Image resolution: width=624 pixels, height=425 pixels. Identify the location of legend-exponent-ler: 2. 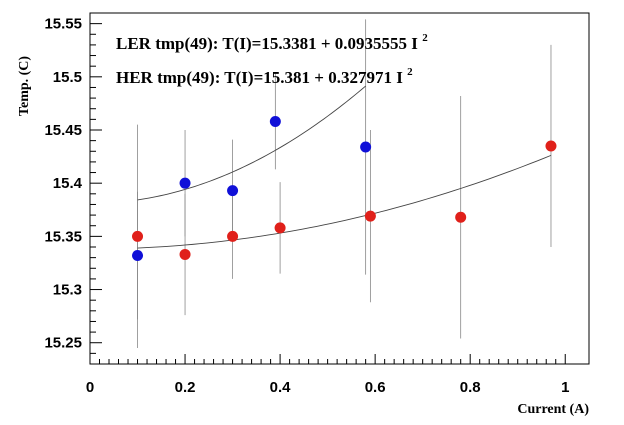
(425, 38).